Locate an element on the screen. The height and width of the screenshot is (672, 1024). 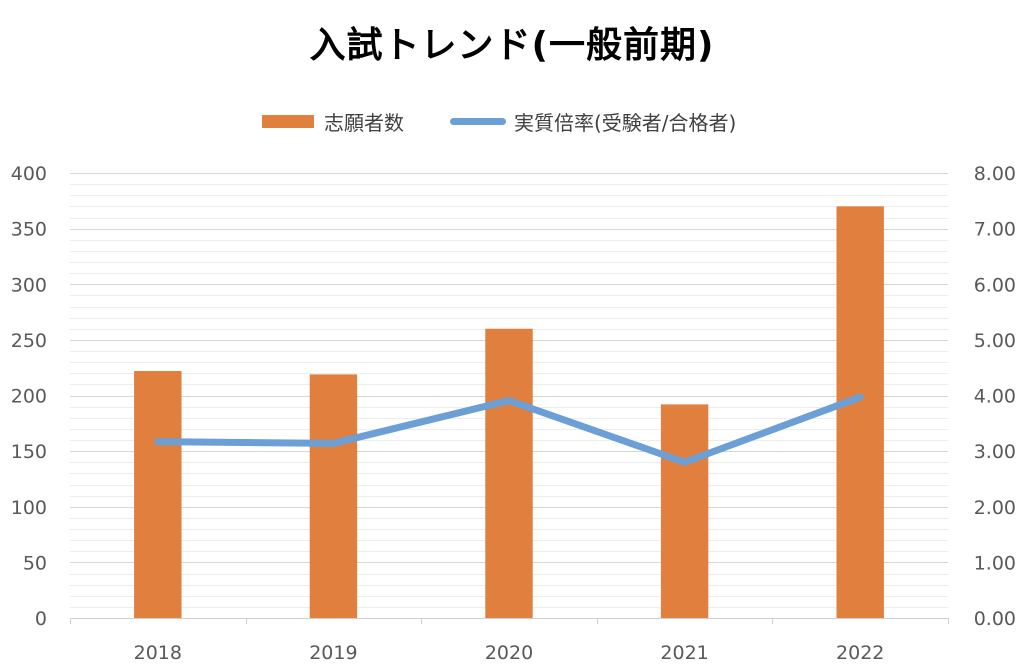
x-tick-label: 2022 is located at coordinates (860, 653).